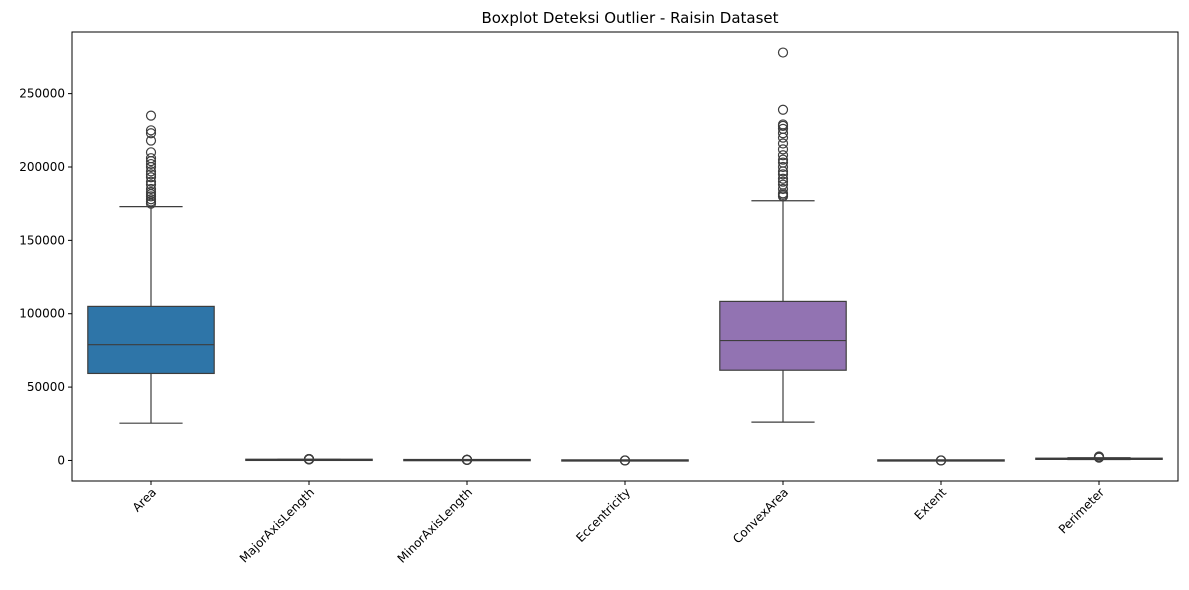 This screenshot has height=590, width=1189. Describe the element at coordinates (46, 387) in the screenshot. I see `y-tick-label: 50000` at that location.